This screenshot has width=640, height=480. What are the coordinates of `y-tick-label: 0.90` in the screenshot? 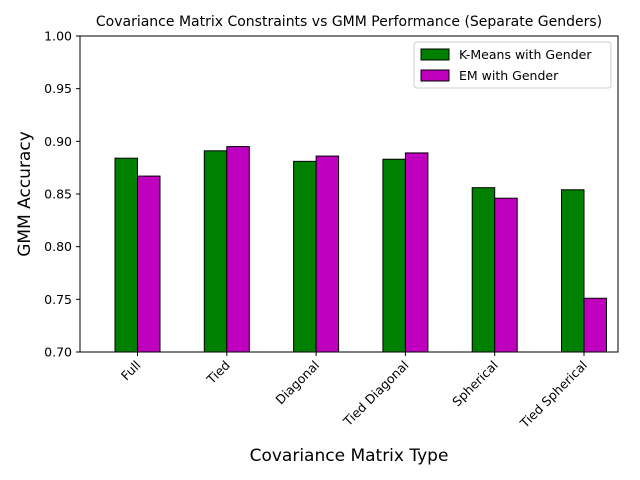 It's located at (58, 141).